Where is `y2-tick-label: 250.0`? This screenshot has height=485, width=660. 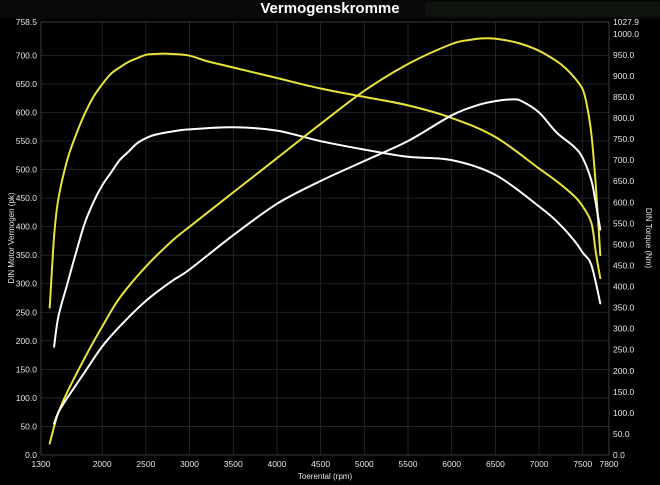
y2-tick-label: 250.0 is located at coordinates (624, 350).